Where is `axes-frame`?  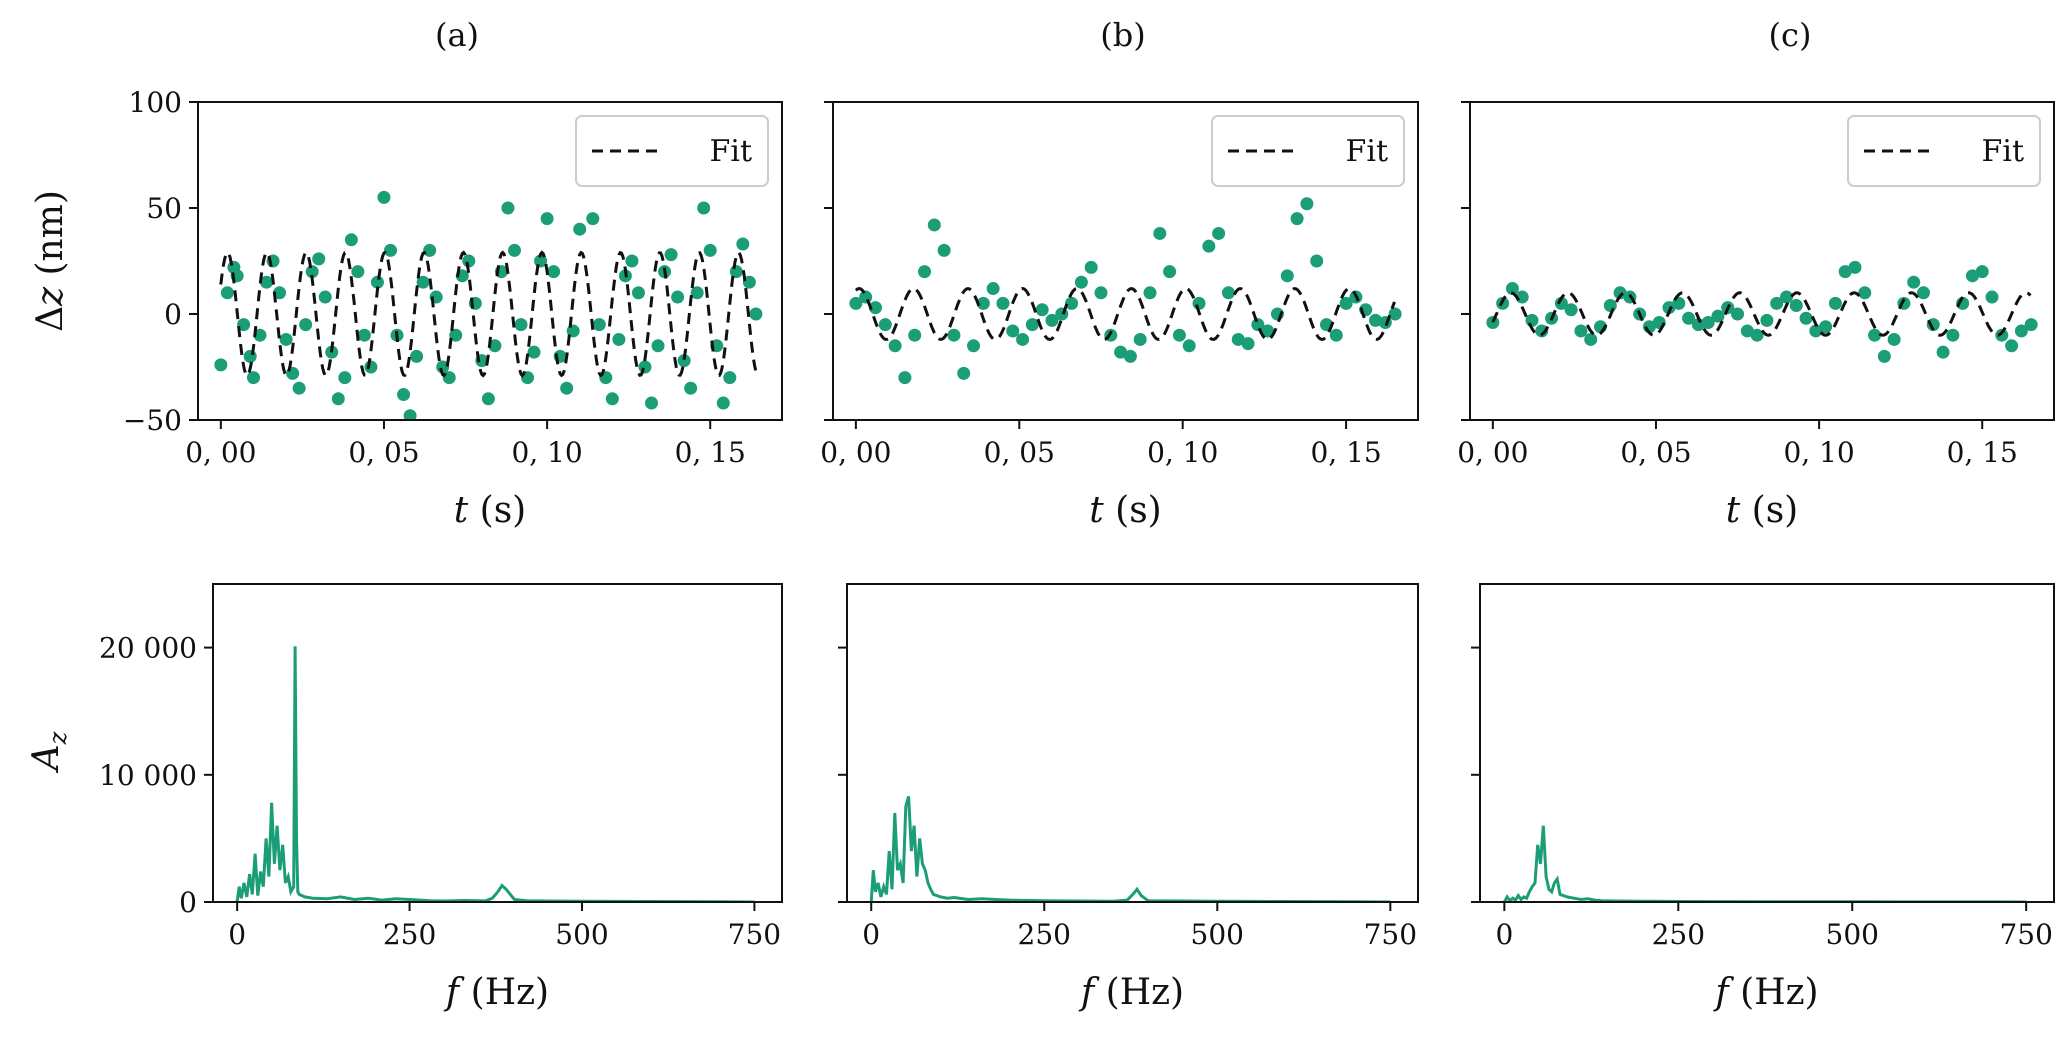 axes-frame is located at coordinates (497, 743).